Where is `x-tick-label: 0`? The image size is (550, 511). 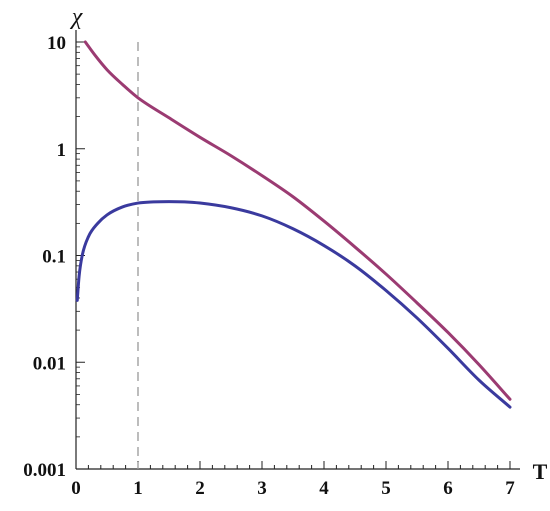 x-tick-label: 0 is located at coordinates (76, 488).